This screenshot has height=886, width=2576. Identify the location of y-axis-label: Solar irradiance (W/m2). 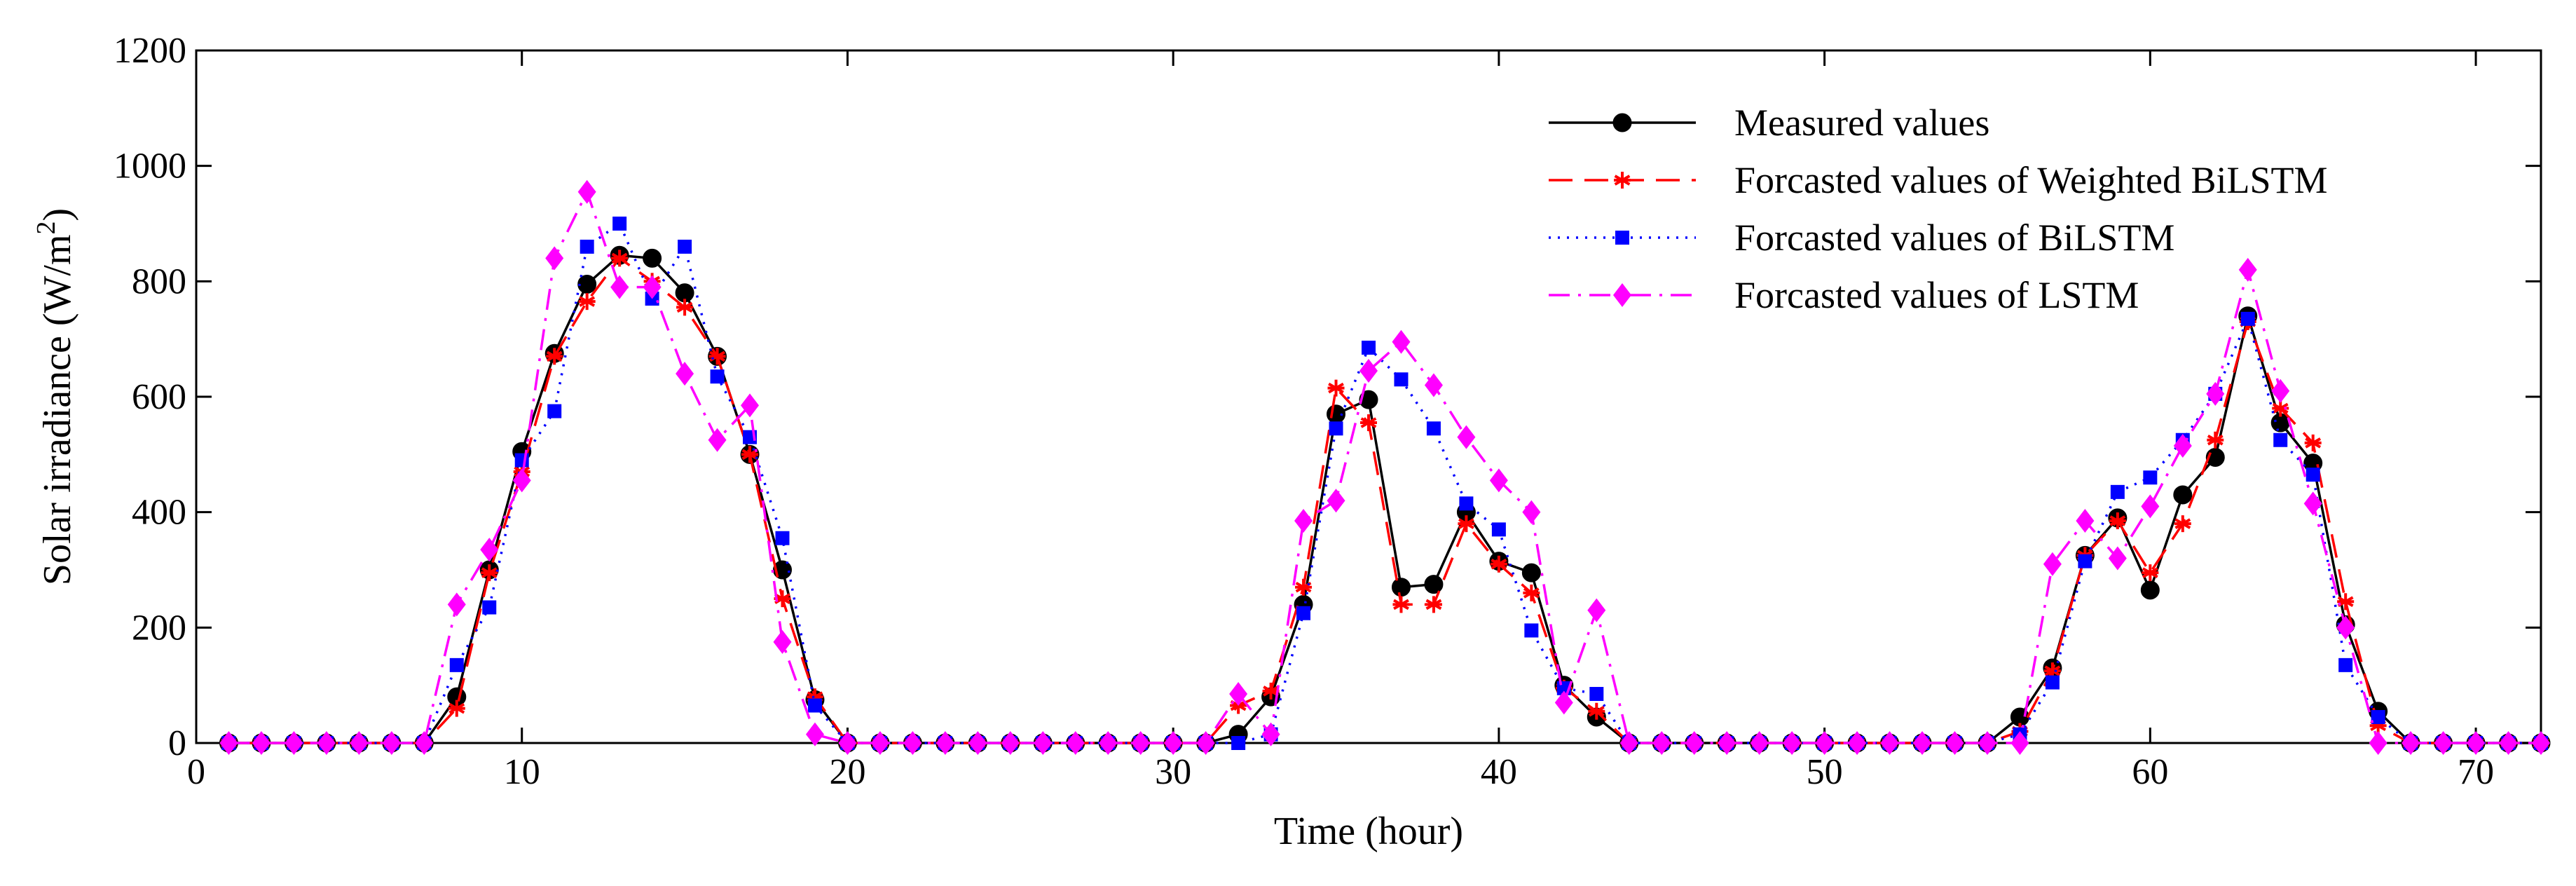
(56, 397).